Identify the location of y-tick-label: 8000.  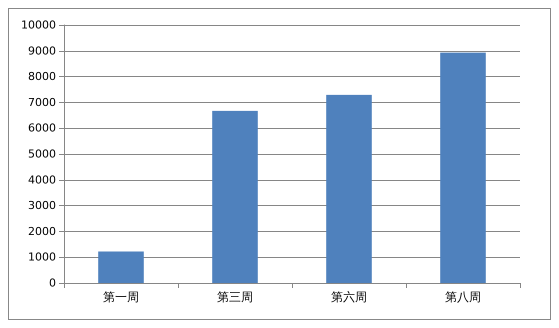
(42, 77).